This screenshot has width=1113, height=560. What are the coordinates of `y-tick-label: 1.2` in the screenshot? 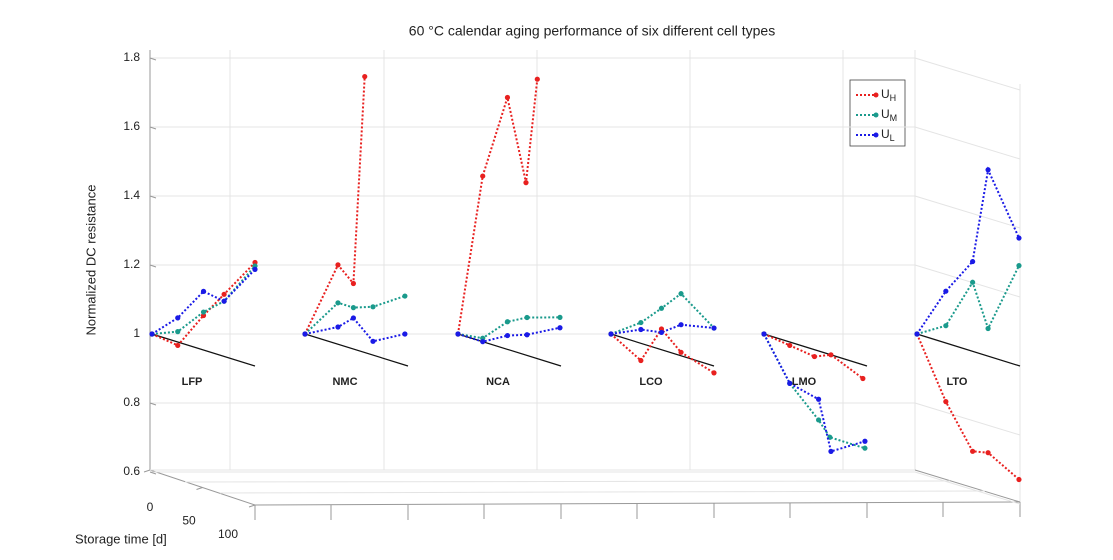 It's located at (131, 264).